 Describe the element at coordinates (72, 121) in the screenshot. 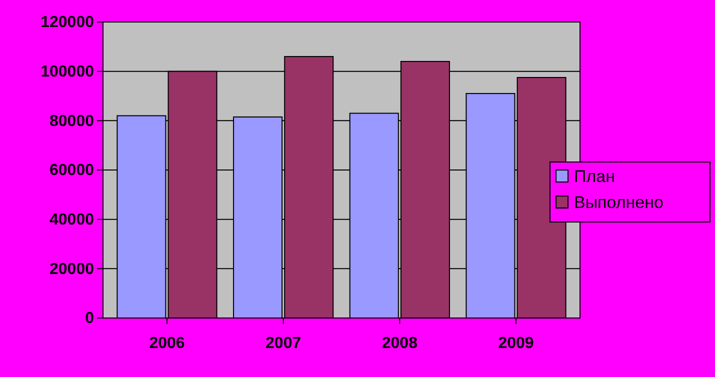

I see `y-tick-label: 80000` at that location.